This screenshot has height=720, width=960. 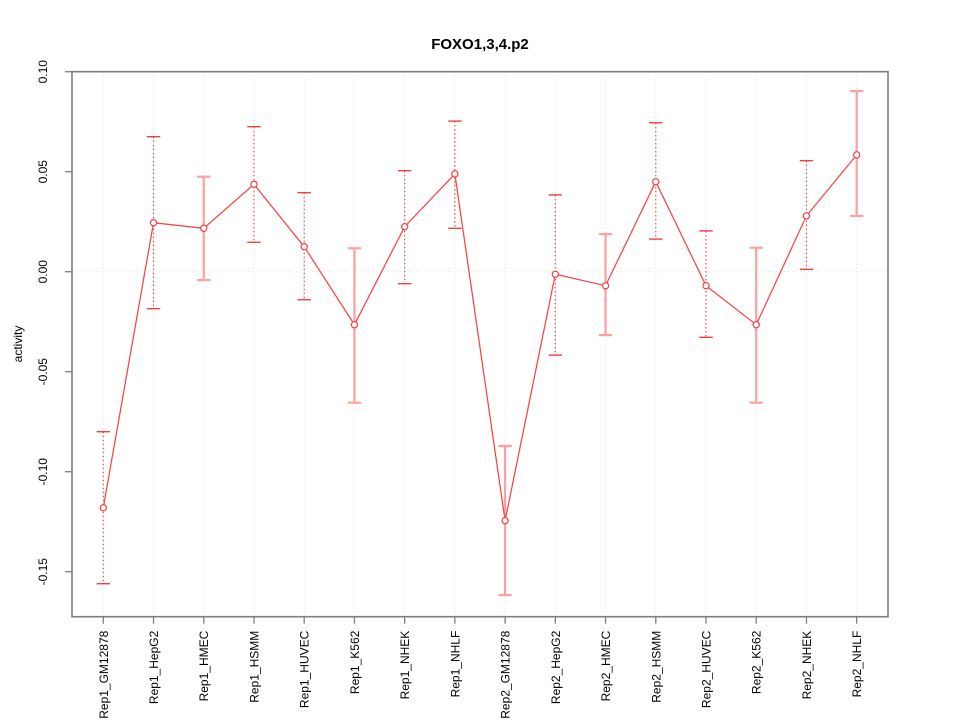 What do you see at coordinates (204, 665) in the screenshot?
I see `x-tick-label: Rep1_HMEC` at bounding box center [204, 665].